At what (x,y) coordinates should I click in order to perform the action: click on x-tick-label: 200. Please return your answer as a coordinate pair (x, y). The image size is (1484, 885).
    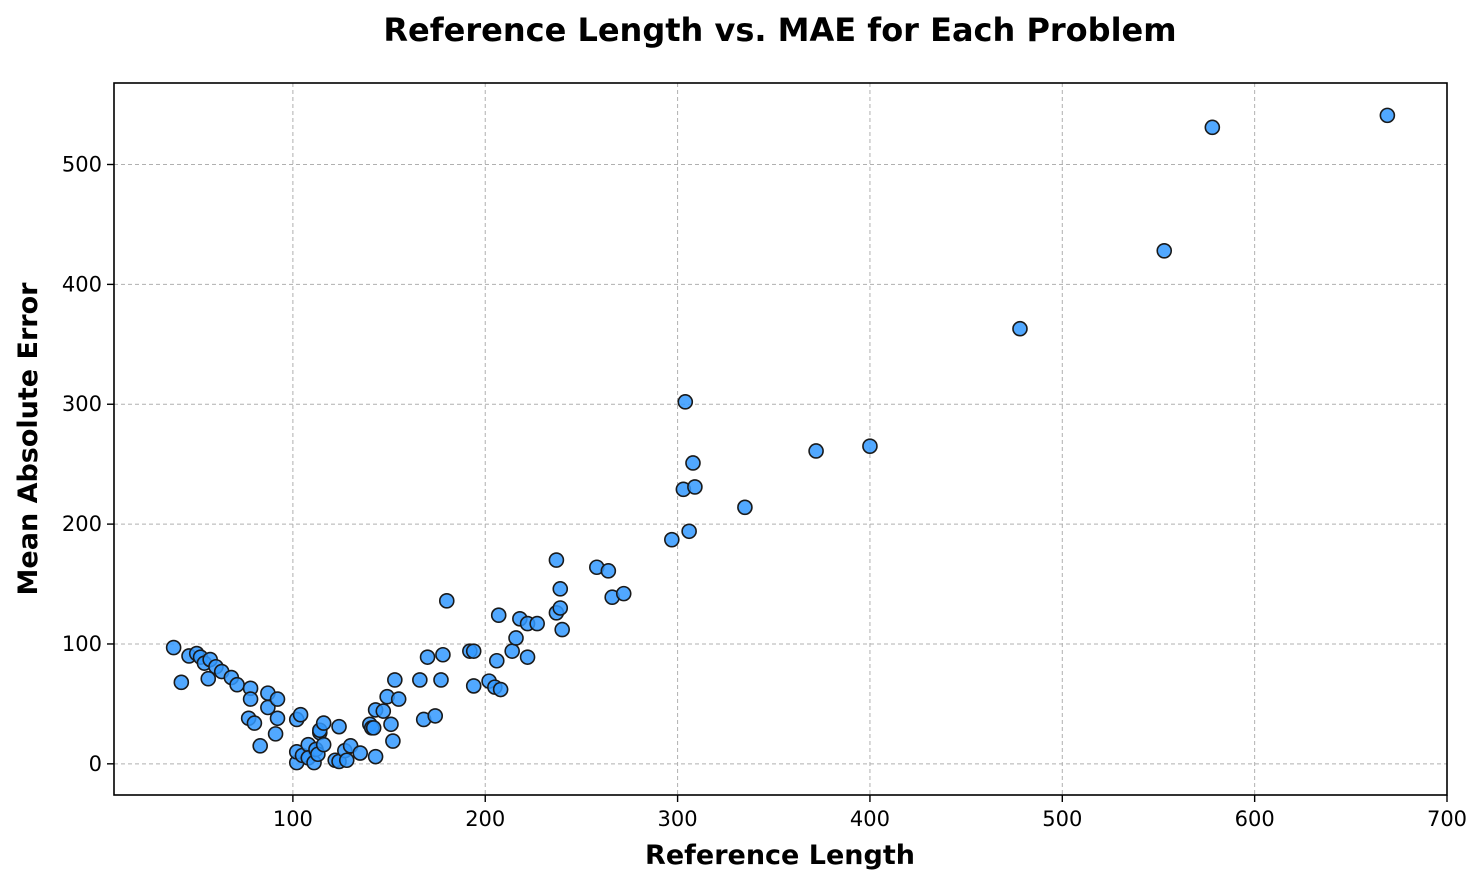
    Looking at the image, I should click on (485, 819).